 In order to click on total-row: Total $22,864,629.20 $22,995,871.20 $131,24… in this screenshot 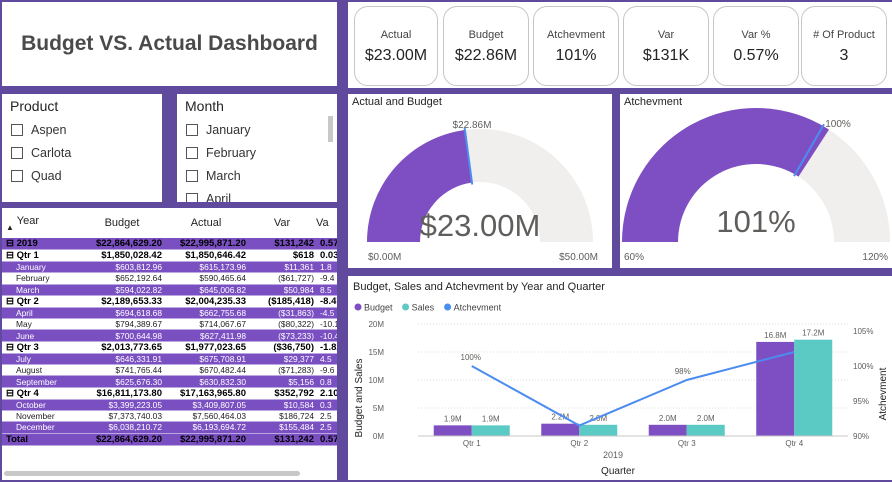, I will do `click(169, 439)`.